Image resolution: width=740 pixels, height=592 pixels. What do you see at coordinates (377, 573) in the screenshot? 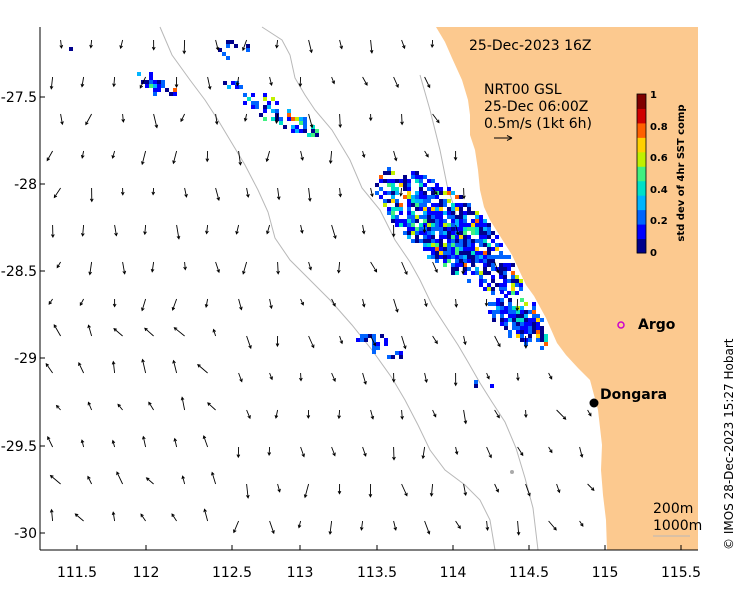
I see `x-tick-label: 113.5` at bounding box center [377, 573].